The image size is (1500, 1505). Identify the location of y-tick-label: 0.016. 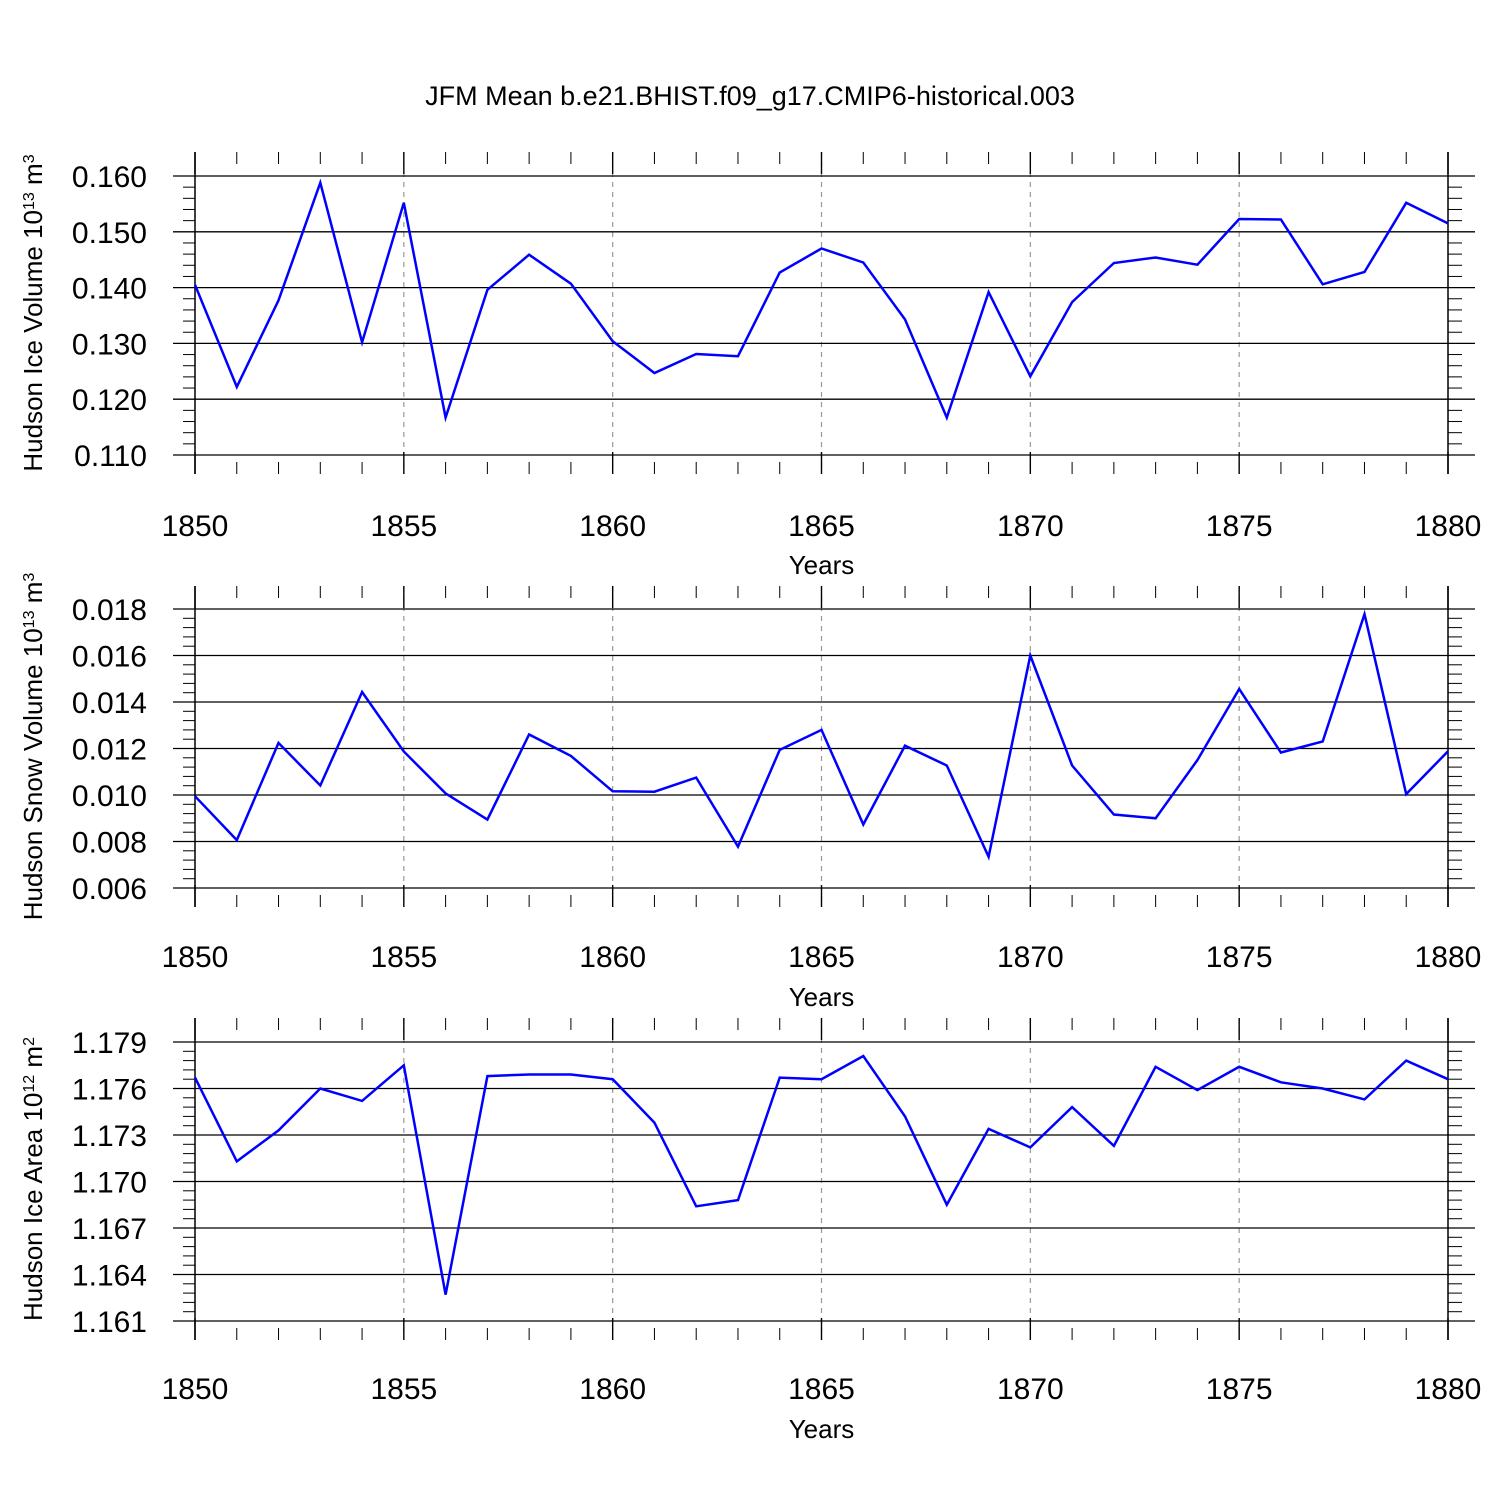
(109, 657).